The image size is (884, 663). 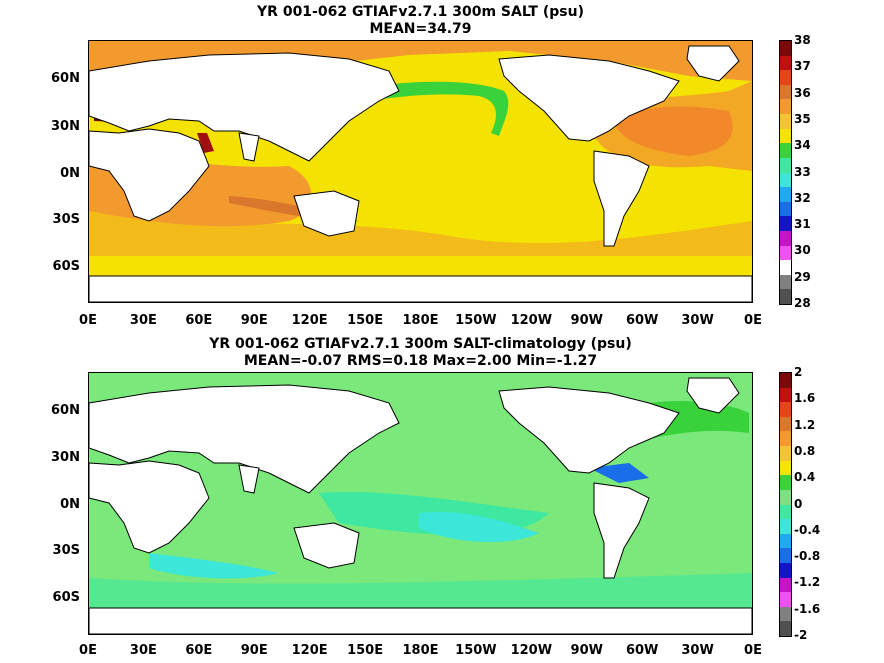 I want to click on y-tick-label: 0N, so click(x=70, y=173).